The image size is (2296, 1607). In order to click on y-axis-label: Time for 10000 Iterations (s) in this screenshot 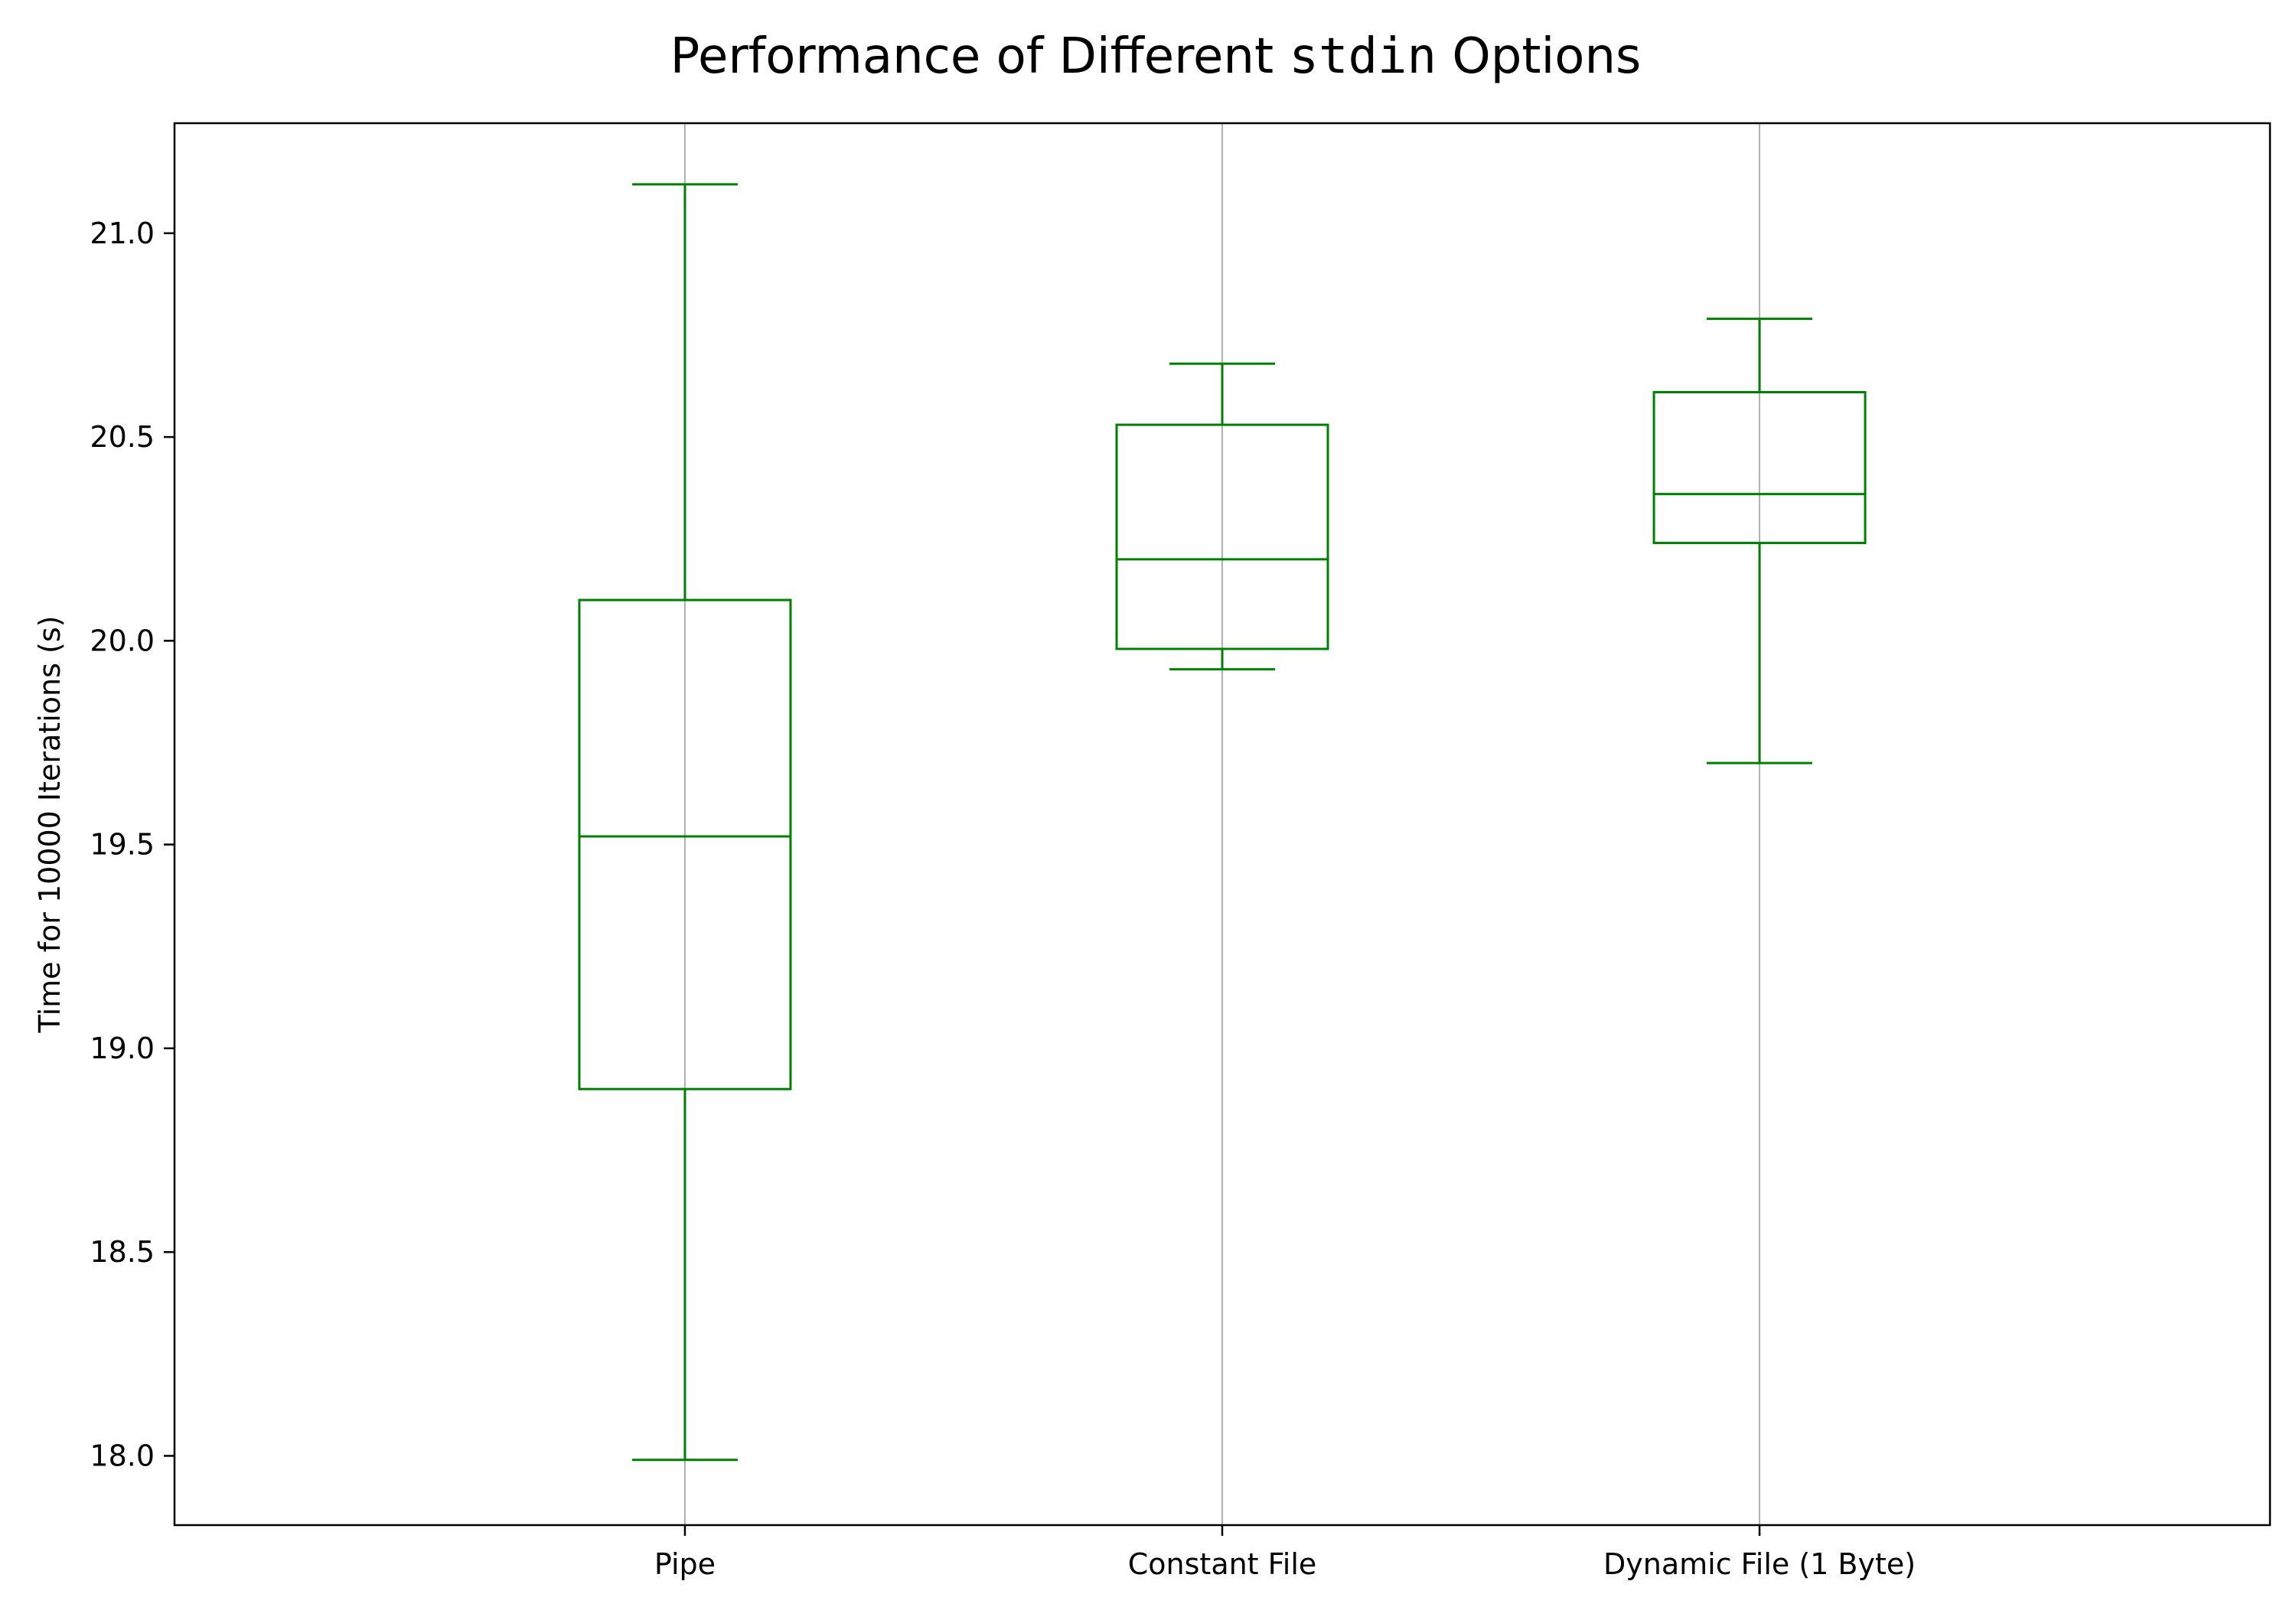, I will do `click(50, 825)`.